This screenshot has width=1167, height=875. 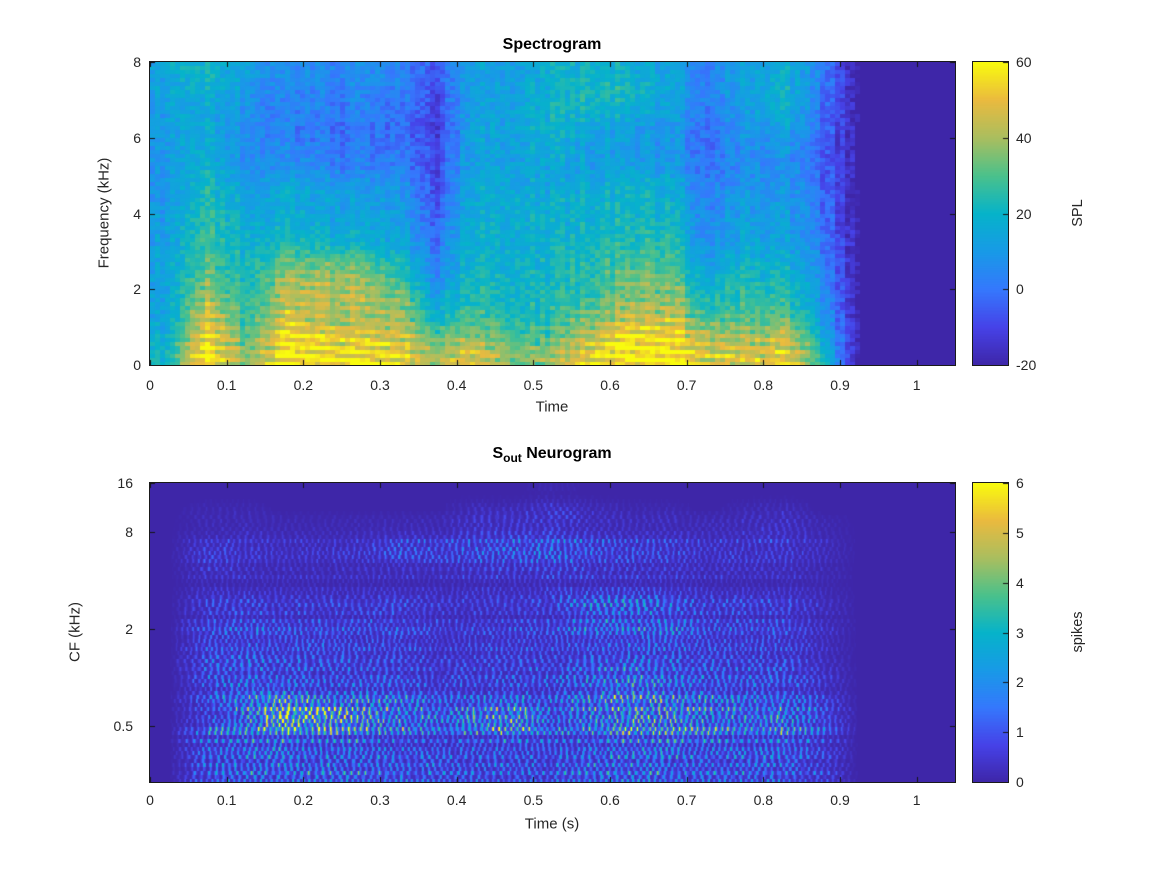 What do you see at coordinates (456, 800) in the screenshot?
I see `neurogram-xtick-label: 0.4` at bounding box center [456, 800].